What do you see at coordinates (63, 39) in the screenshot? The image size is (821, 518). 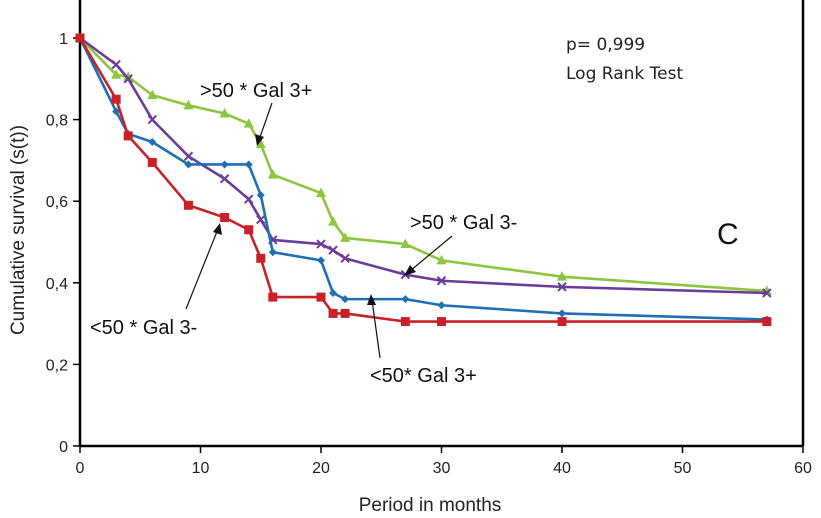 I see `y-tick-label: 1` at bounding box center [63, 39].